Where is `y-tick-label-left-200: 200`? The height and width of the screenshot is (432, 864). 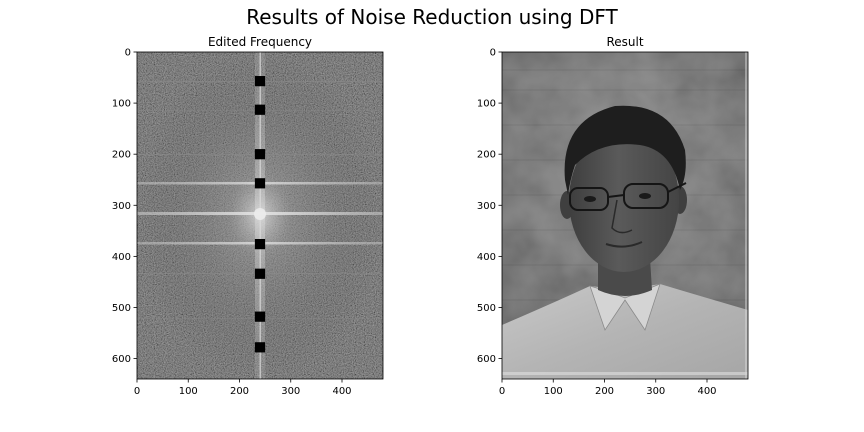 y-tick-label-left-200: 200 is located at coordinates (121, 155).